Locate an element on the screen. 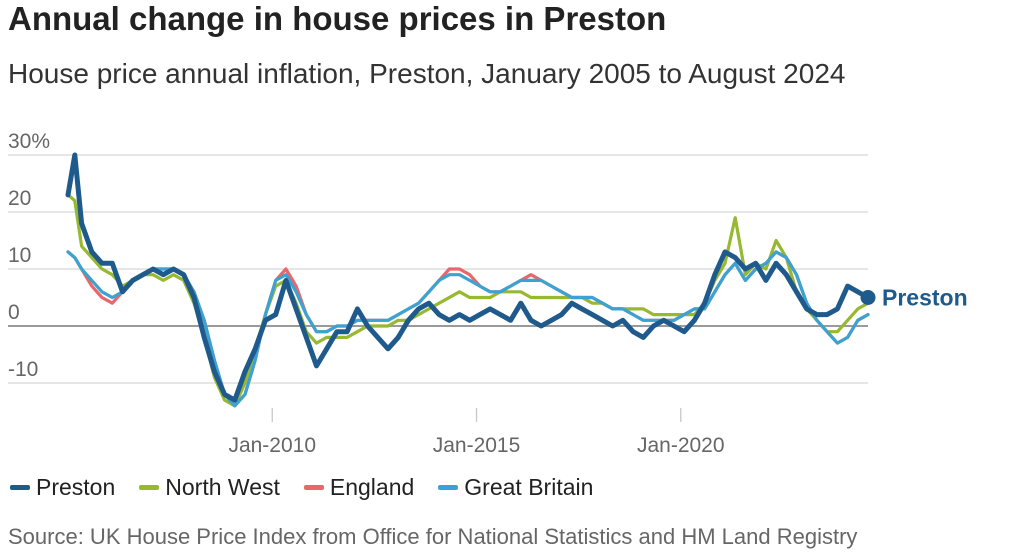  y-tick-labels: 30% 20 10 0 -10 is located at coordinates (29, 255).